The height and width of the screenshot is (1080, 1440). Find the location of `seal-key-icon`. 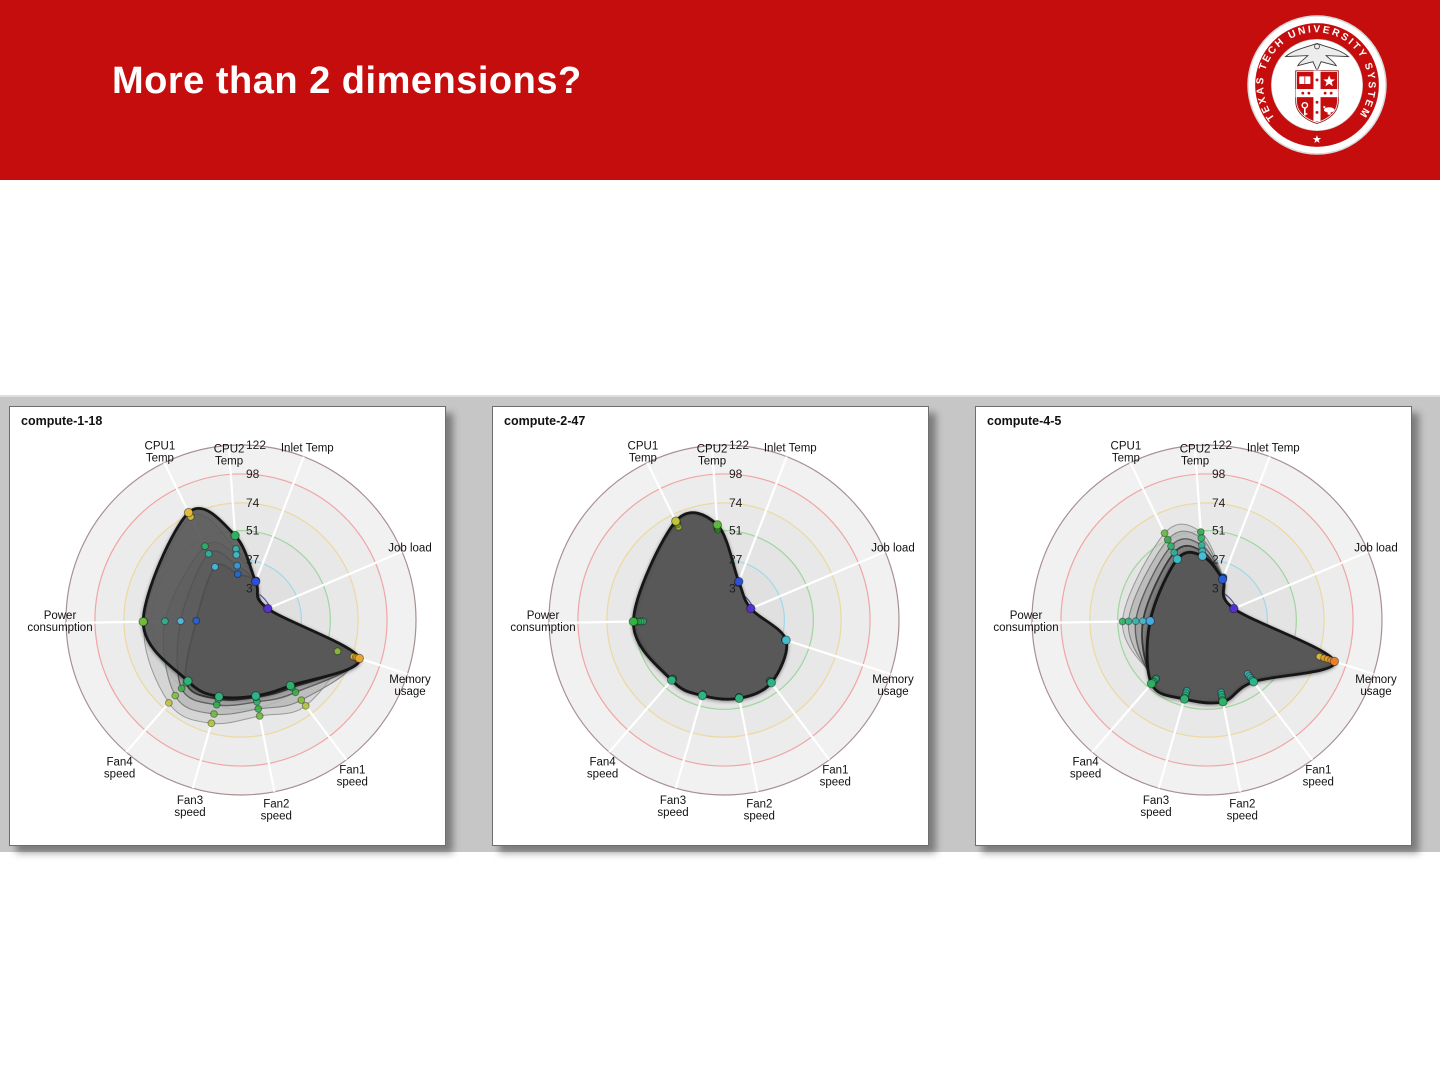

seal-key-icon is located at coordinates (1305, 108).